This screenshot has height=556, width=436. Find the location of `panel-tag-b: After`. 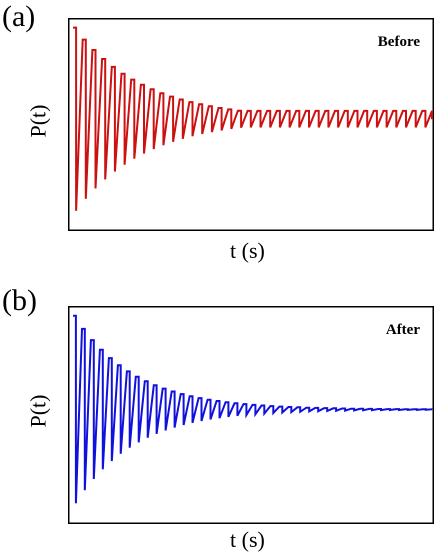

panel-tag-b: After is located at coordinates (403, 330).